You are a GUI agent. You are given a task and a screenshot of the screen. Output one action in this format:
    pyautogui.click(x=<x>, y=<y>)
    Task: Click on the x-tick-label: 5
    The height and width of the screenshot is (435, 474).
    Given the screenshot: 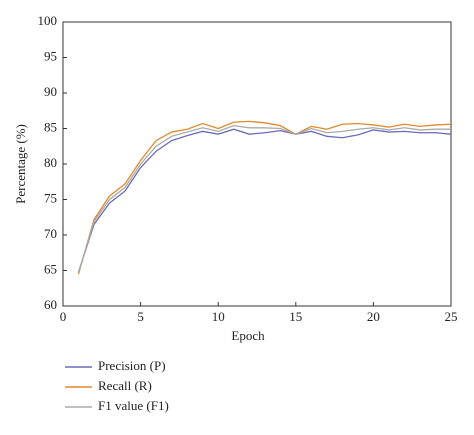 What is the action you would take?
    pyautogui.click(x=140, y=316)
    